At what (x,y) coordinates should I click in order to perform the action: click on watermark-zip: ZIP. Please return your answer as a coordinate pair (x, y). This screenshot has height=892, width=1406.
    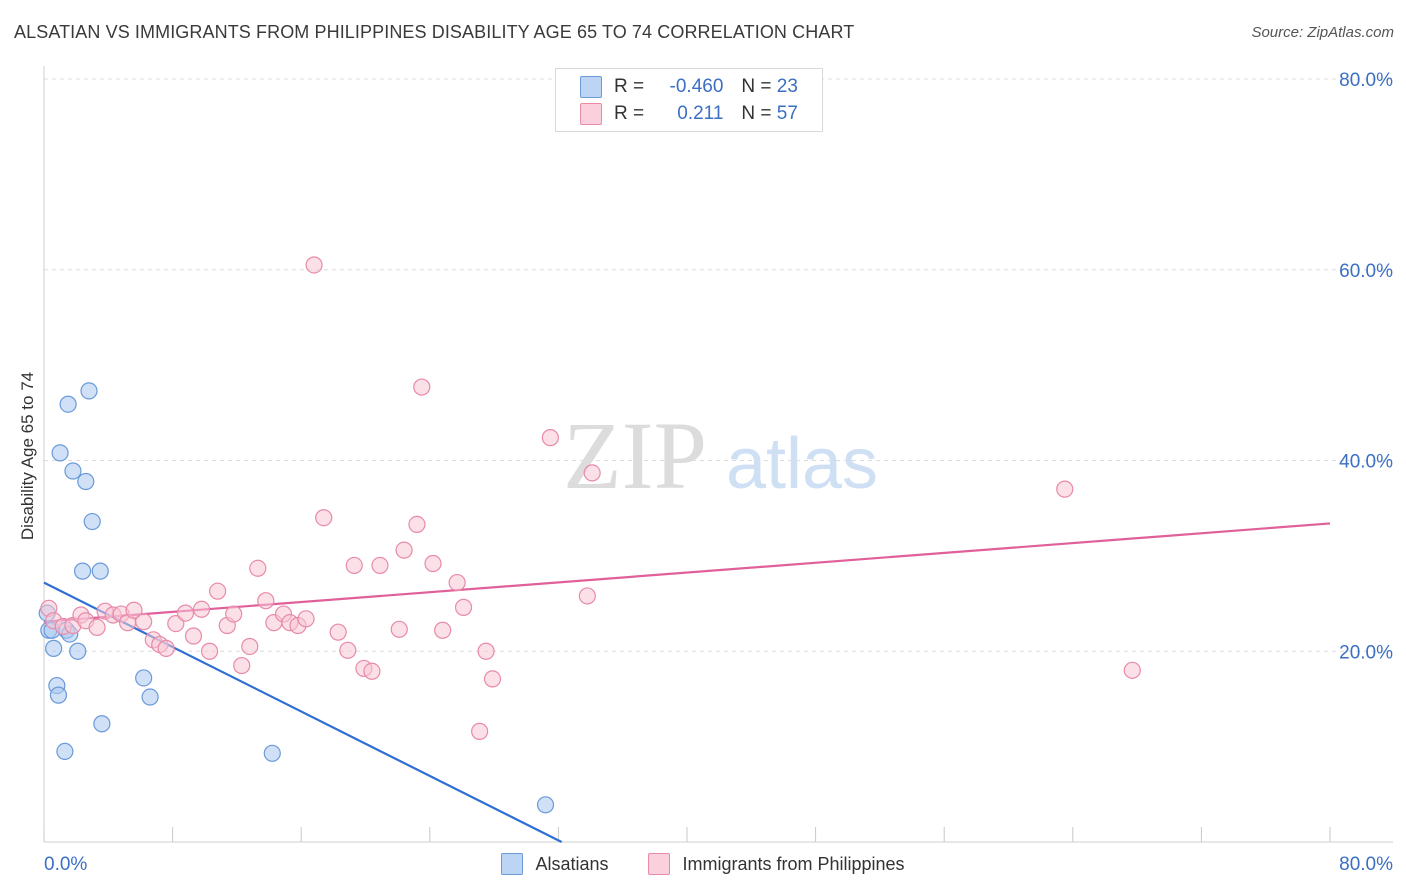
    Looking at the image, I should click on (635, 455).